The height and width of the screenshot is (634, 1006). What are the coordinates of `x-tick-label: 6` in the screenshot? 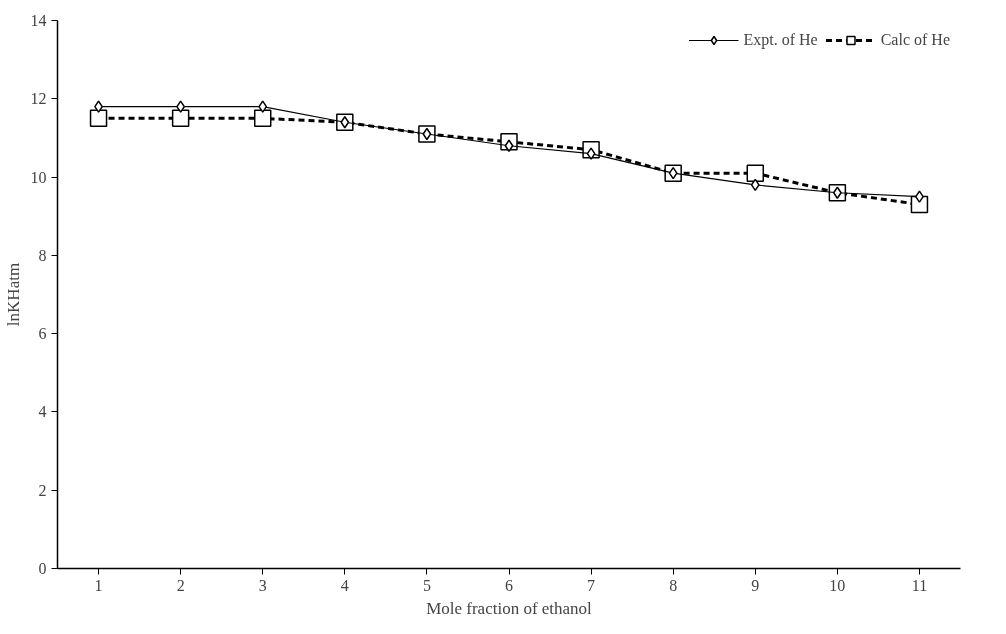 It's located at (509, 585).